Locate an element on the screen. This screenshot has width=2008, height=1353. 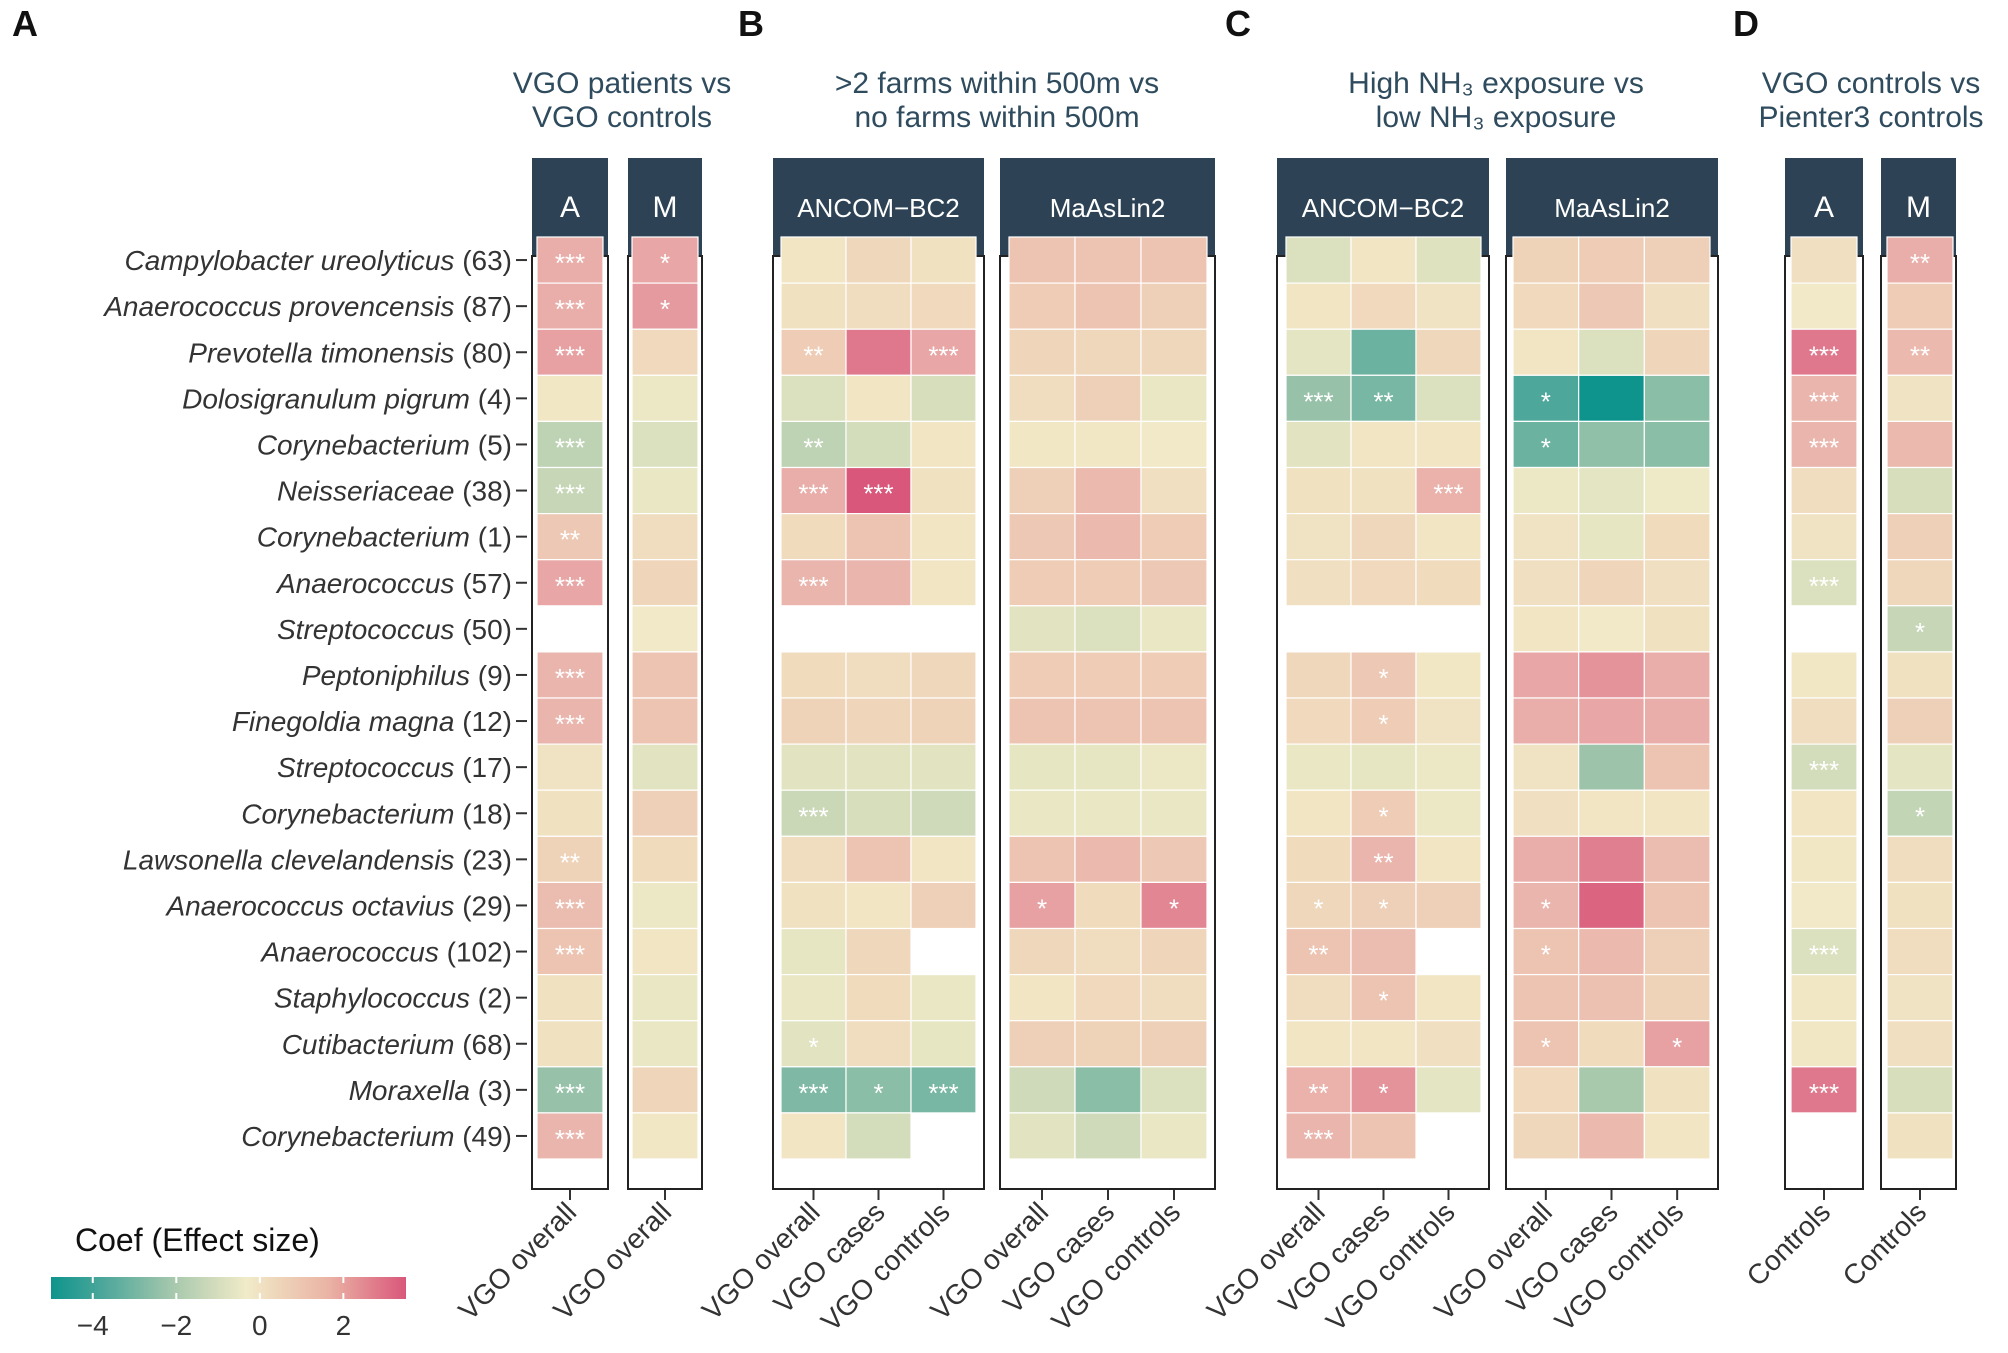
row-label-count: (2) is located at coordinates (491, 998).